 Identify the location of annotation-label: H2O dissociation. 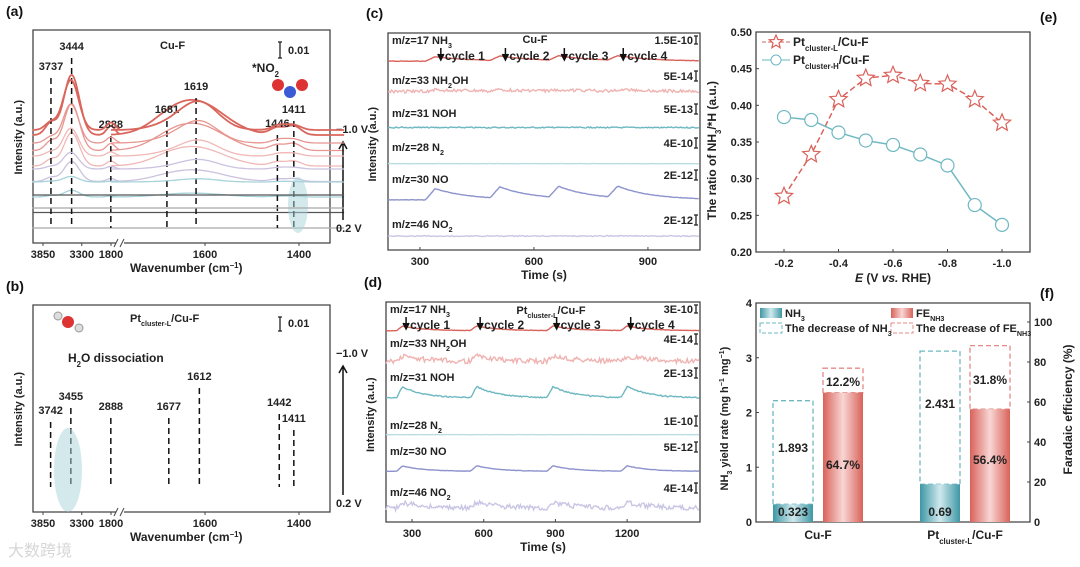
(116, 360).